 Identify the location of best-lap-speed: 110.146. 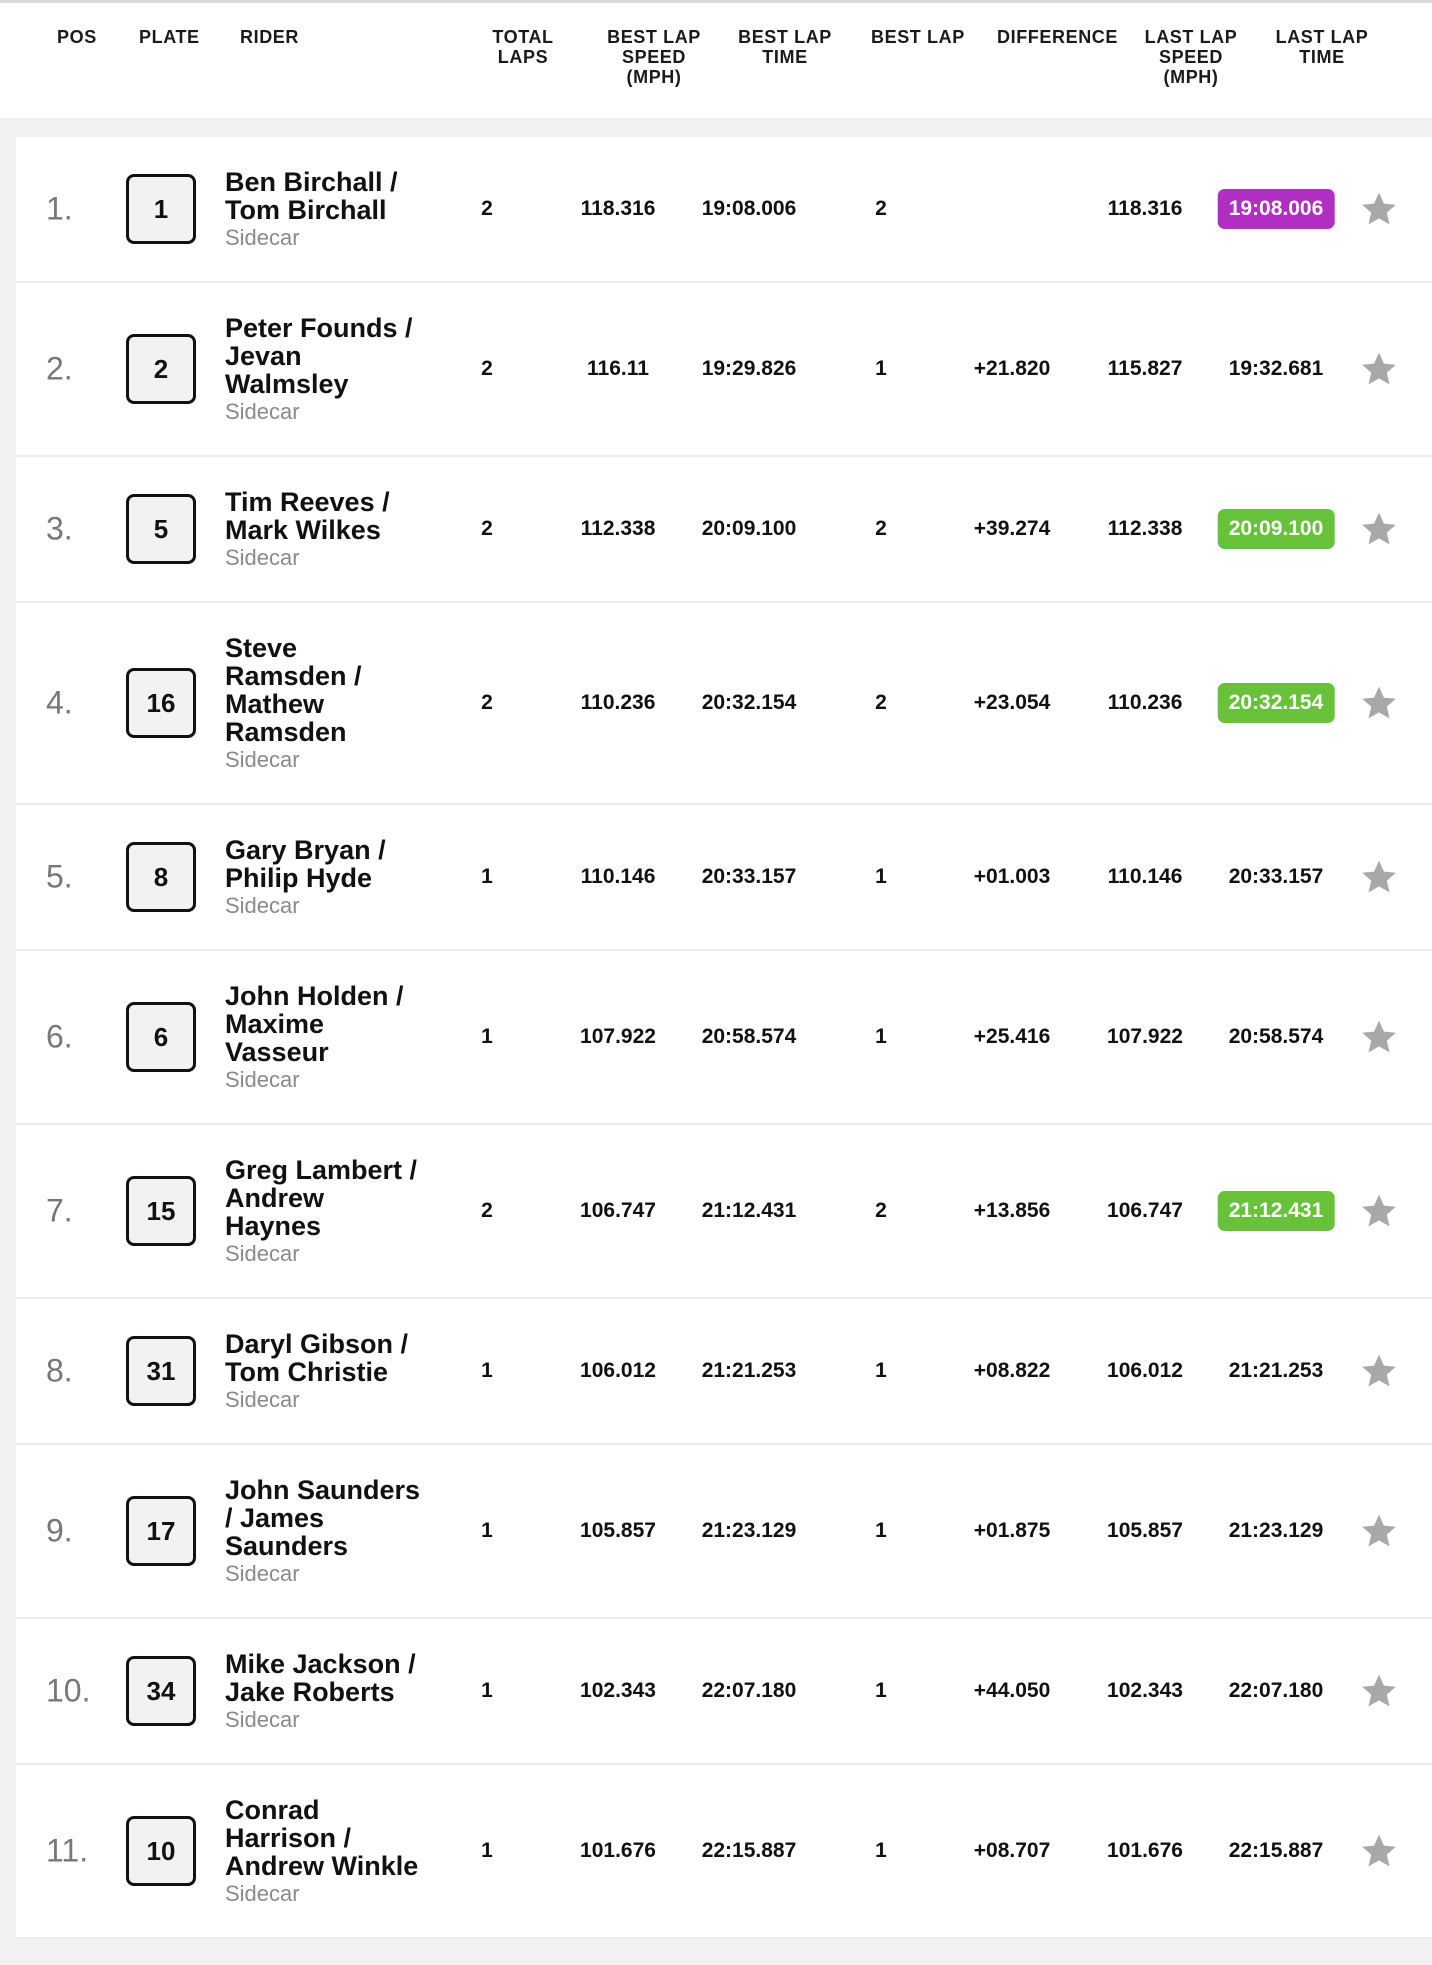
(618, 876).